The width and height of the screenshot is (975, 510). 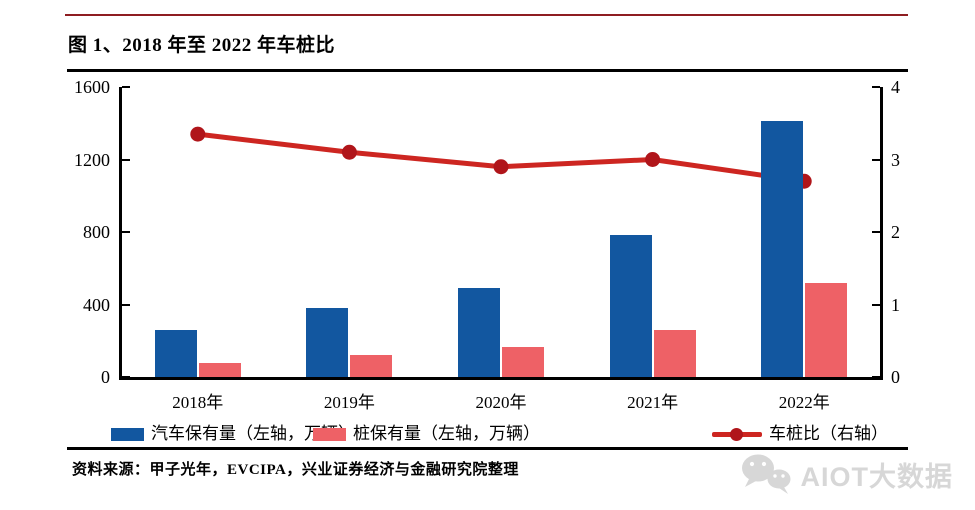 What do you see at coordinates (895, 159) in the screenshot?
I see `right-axis-label-3: 3` at bounding box center [895, 159].